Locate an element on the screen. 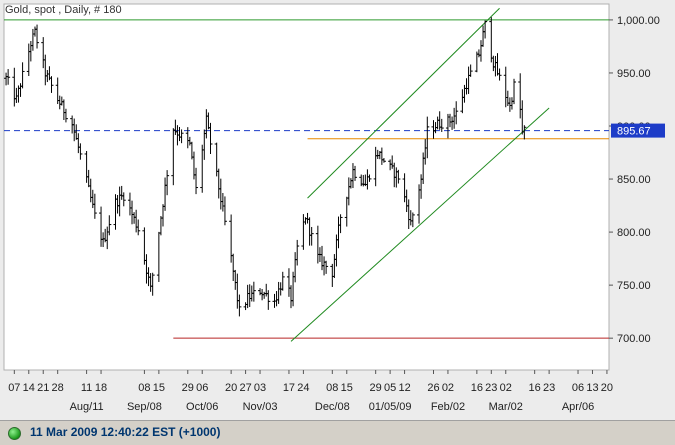 This screenshot has width=675, height=445. date-tick-label: 21 is located at coordinates (43, 388).